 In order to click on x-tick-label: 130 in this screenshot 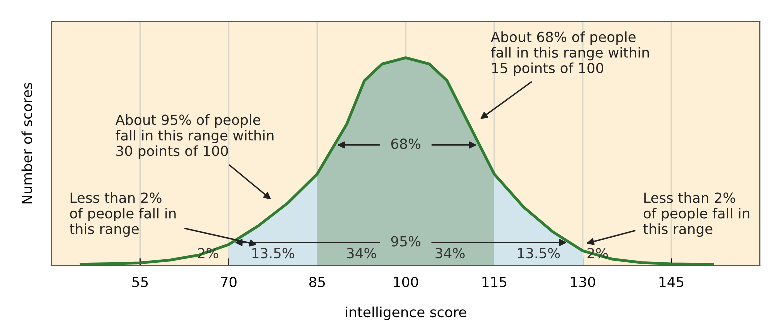, I will do `click(583, 282)`.